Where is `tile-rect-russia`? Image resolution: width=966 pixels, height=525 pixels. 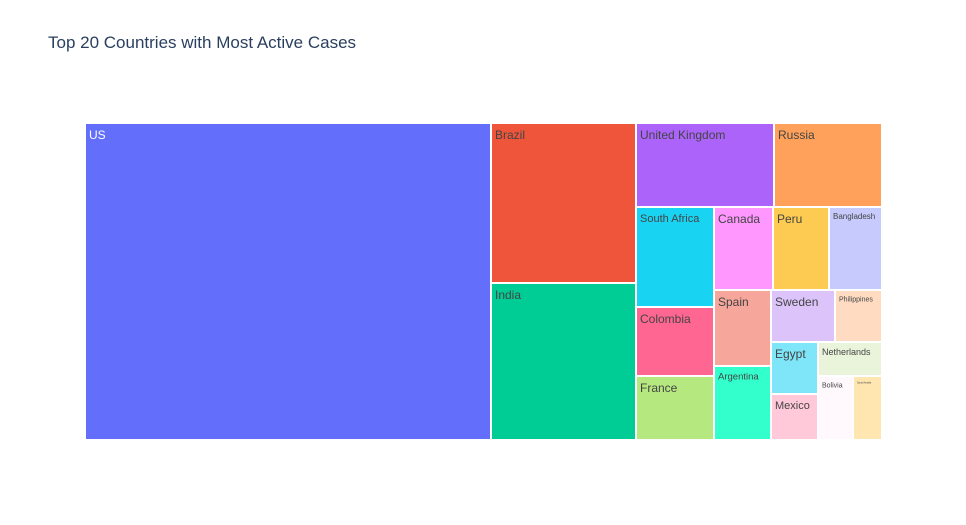
tile-rect-russia is located at coordinates (828, 165).